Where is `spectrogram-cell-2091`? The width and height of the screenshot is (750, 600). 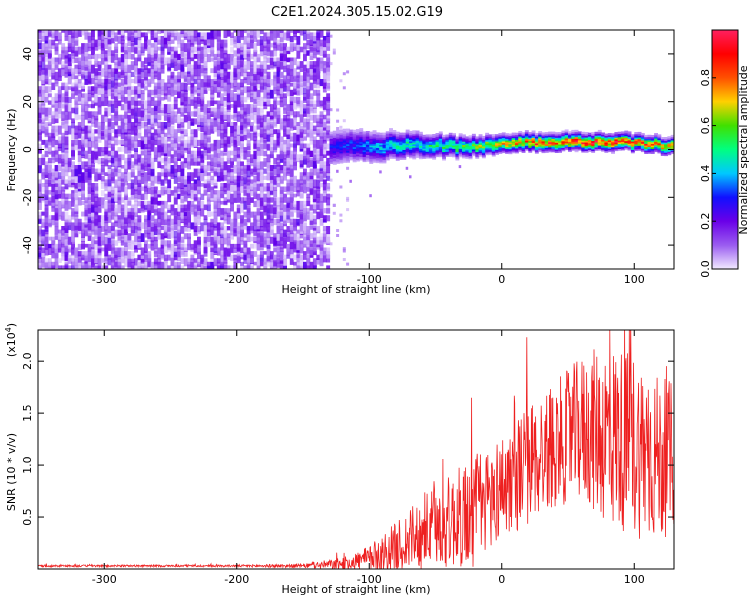 spectrogram-cell-2091 is located at coordinates (185, 56).